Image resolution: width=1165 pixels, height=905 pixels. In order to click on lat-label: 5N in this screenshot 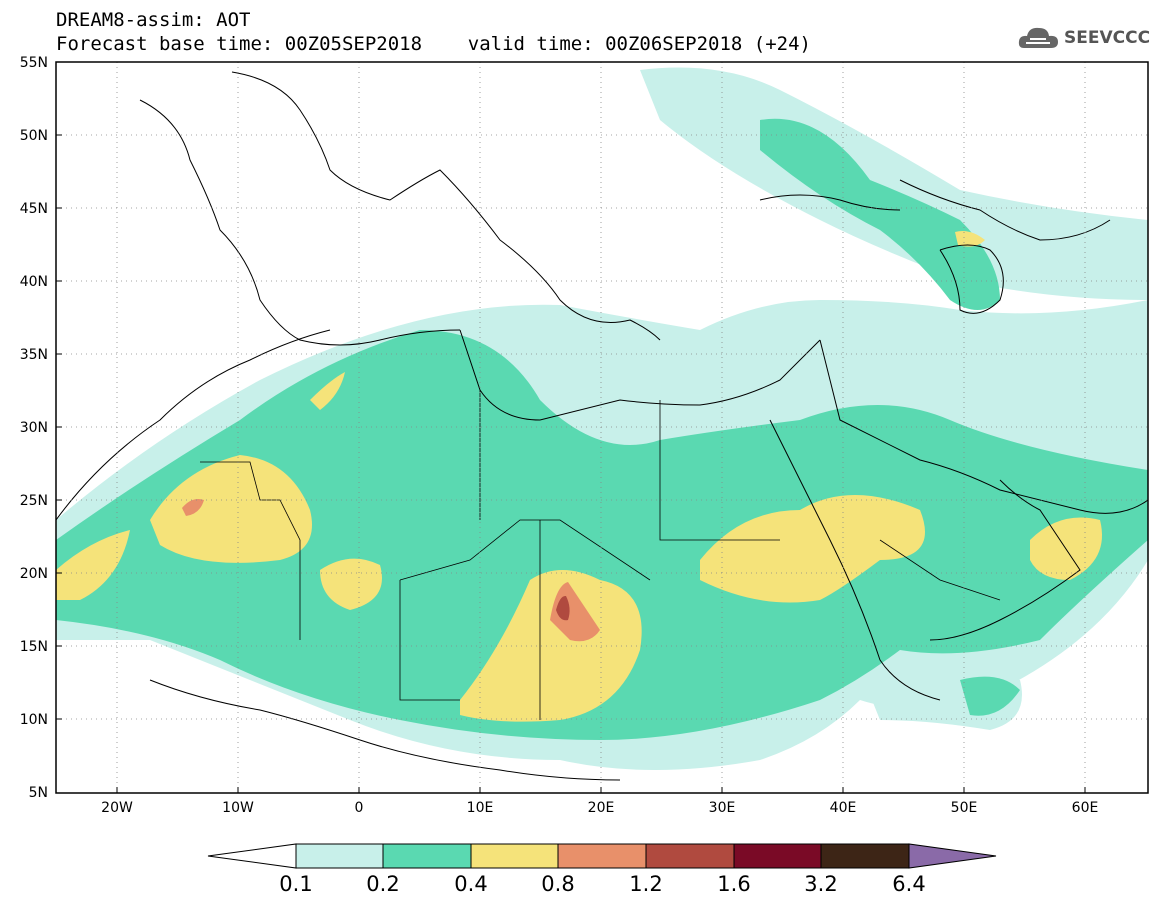, I will do `click(38, 793)`.